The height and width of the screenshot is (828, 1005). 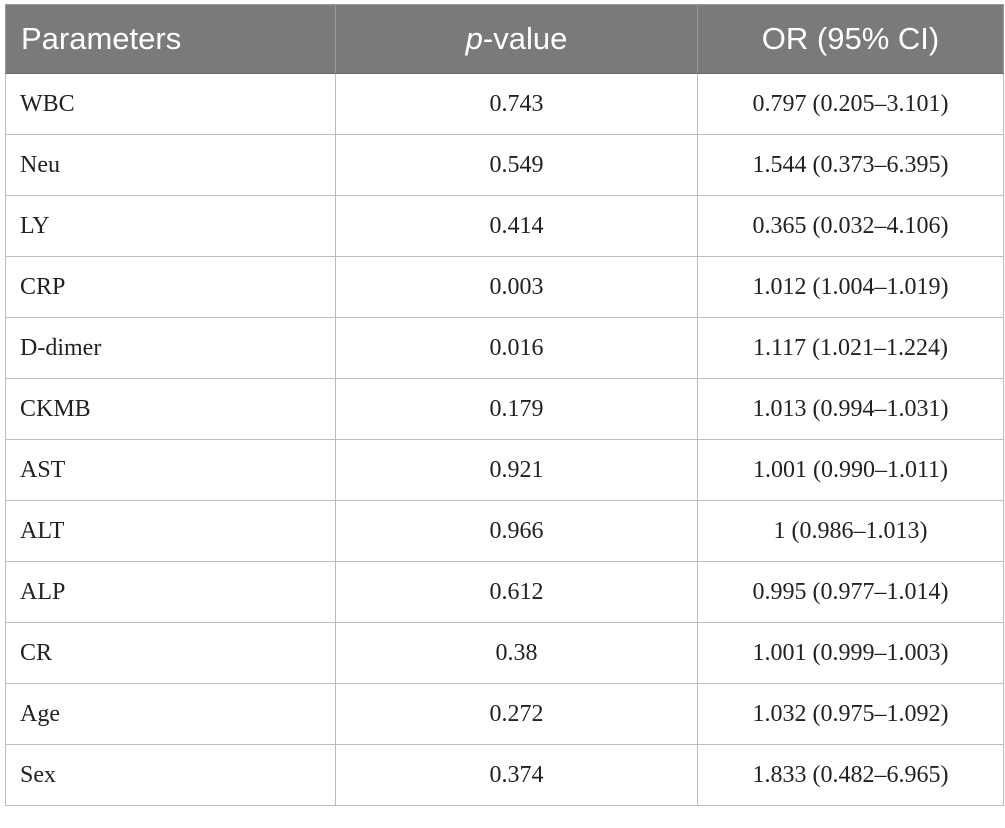 What do you see at coordinates (170, 592) in the screenshot?
I see `cell-parameter: ALP` at bounding box center [170, 592].